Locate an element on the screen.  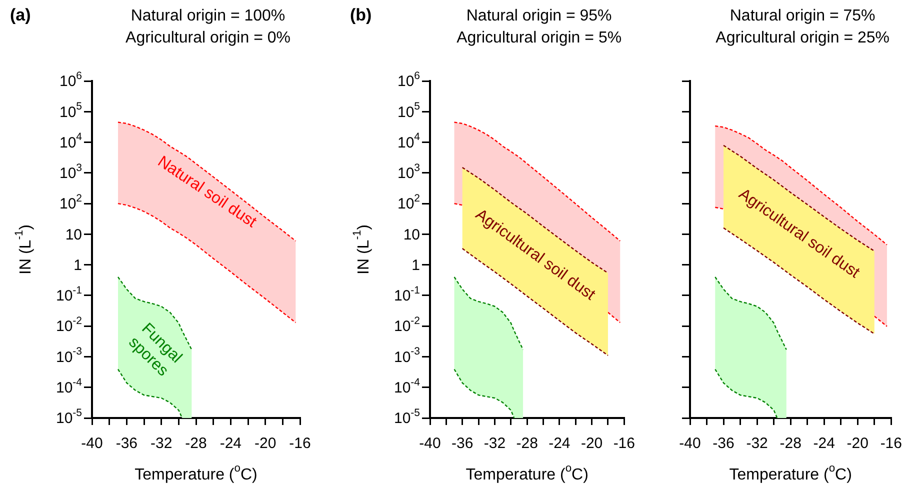
chart-title: Natural origin = 95% Agricultural origin = 5% is located at coordinates (539, 26).